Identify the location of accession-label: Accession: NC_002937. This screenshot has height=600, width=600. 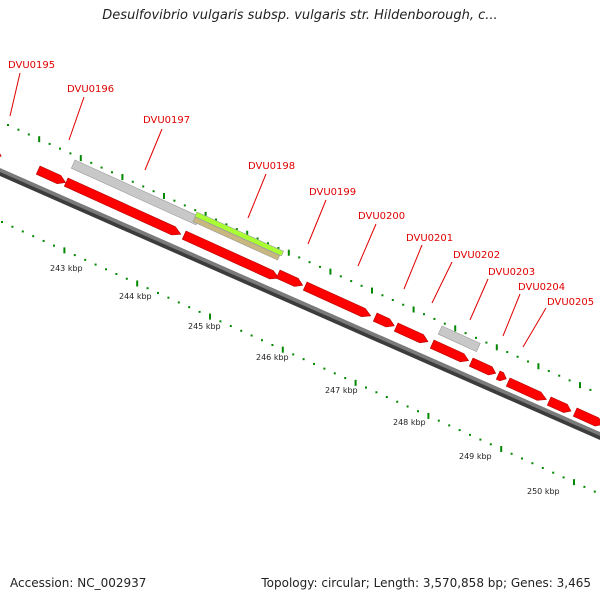
(78, 583).